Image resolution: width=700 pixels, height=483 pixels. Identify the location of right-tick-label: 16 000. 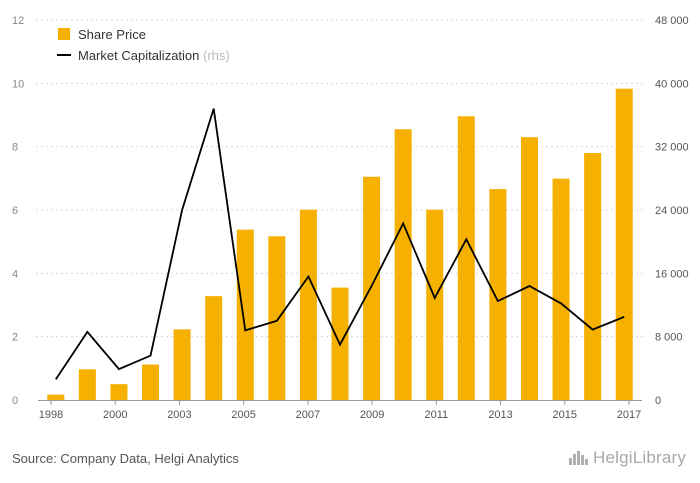
(672, 274).